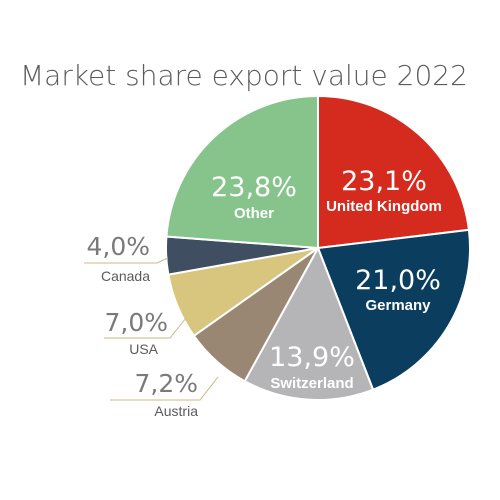 The image size is (500, 500). What do you see at coordinates (125, 276) in the screenshot?
I see `slice-label-canada-name: Canada` at bounding box center [125, 276].